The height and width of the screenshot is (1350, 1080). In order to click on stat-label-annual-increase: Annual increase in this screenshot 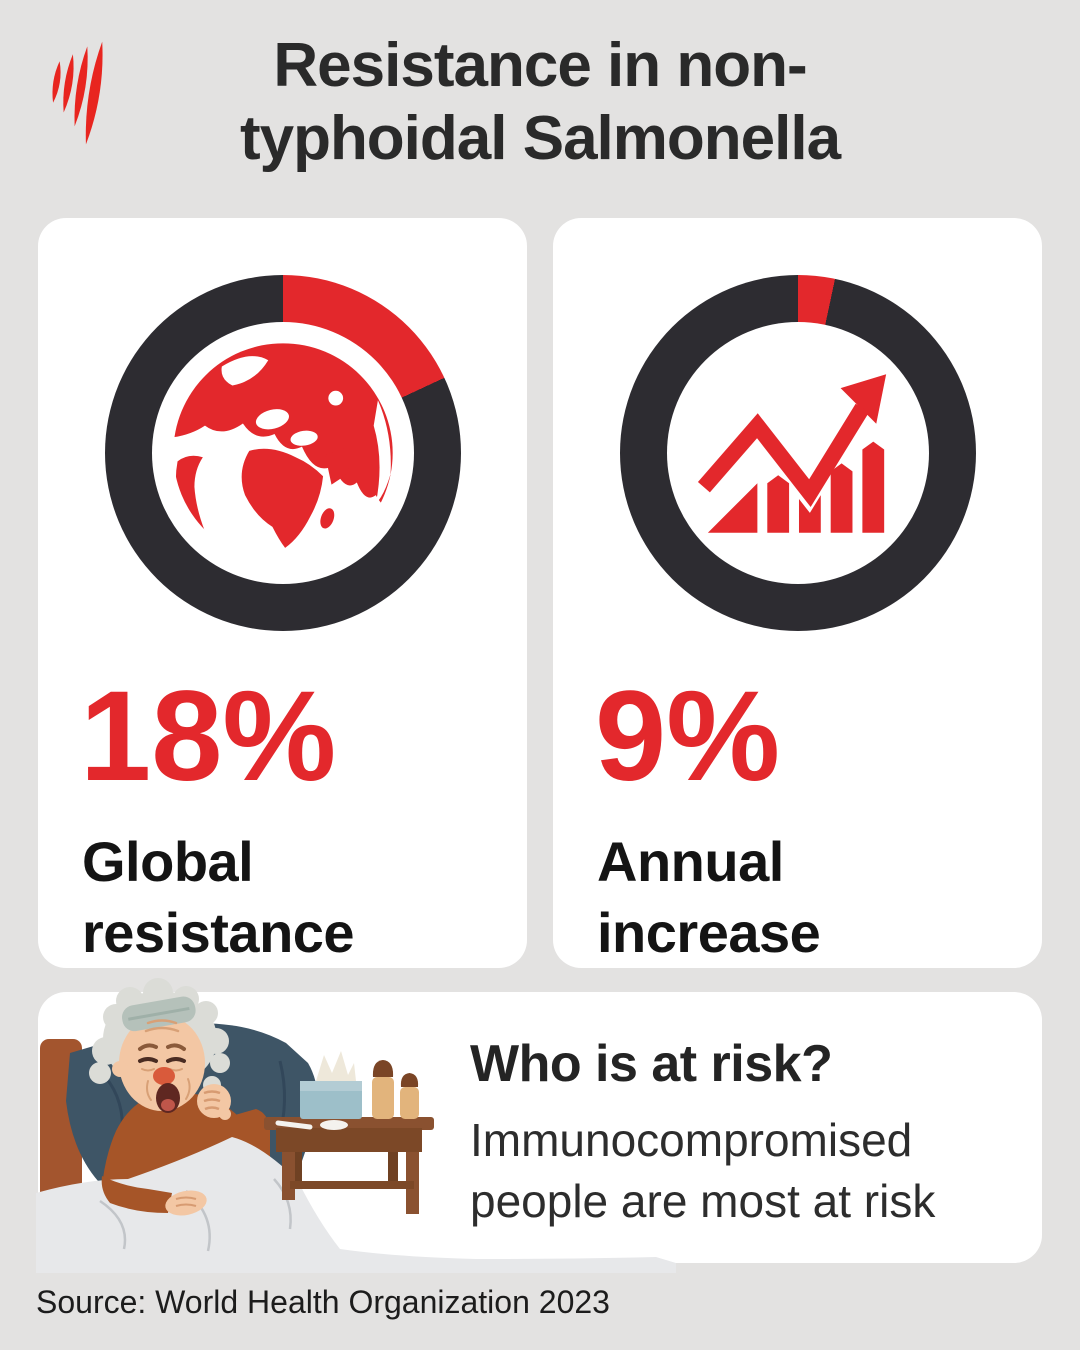, I will do `click(709, 897)`.